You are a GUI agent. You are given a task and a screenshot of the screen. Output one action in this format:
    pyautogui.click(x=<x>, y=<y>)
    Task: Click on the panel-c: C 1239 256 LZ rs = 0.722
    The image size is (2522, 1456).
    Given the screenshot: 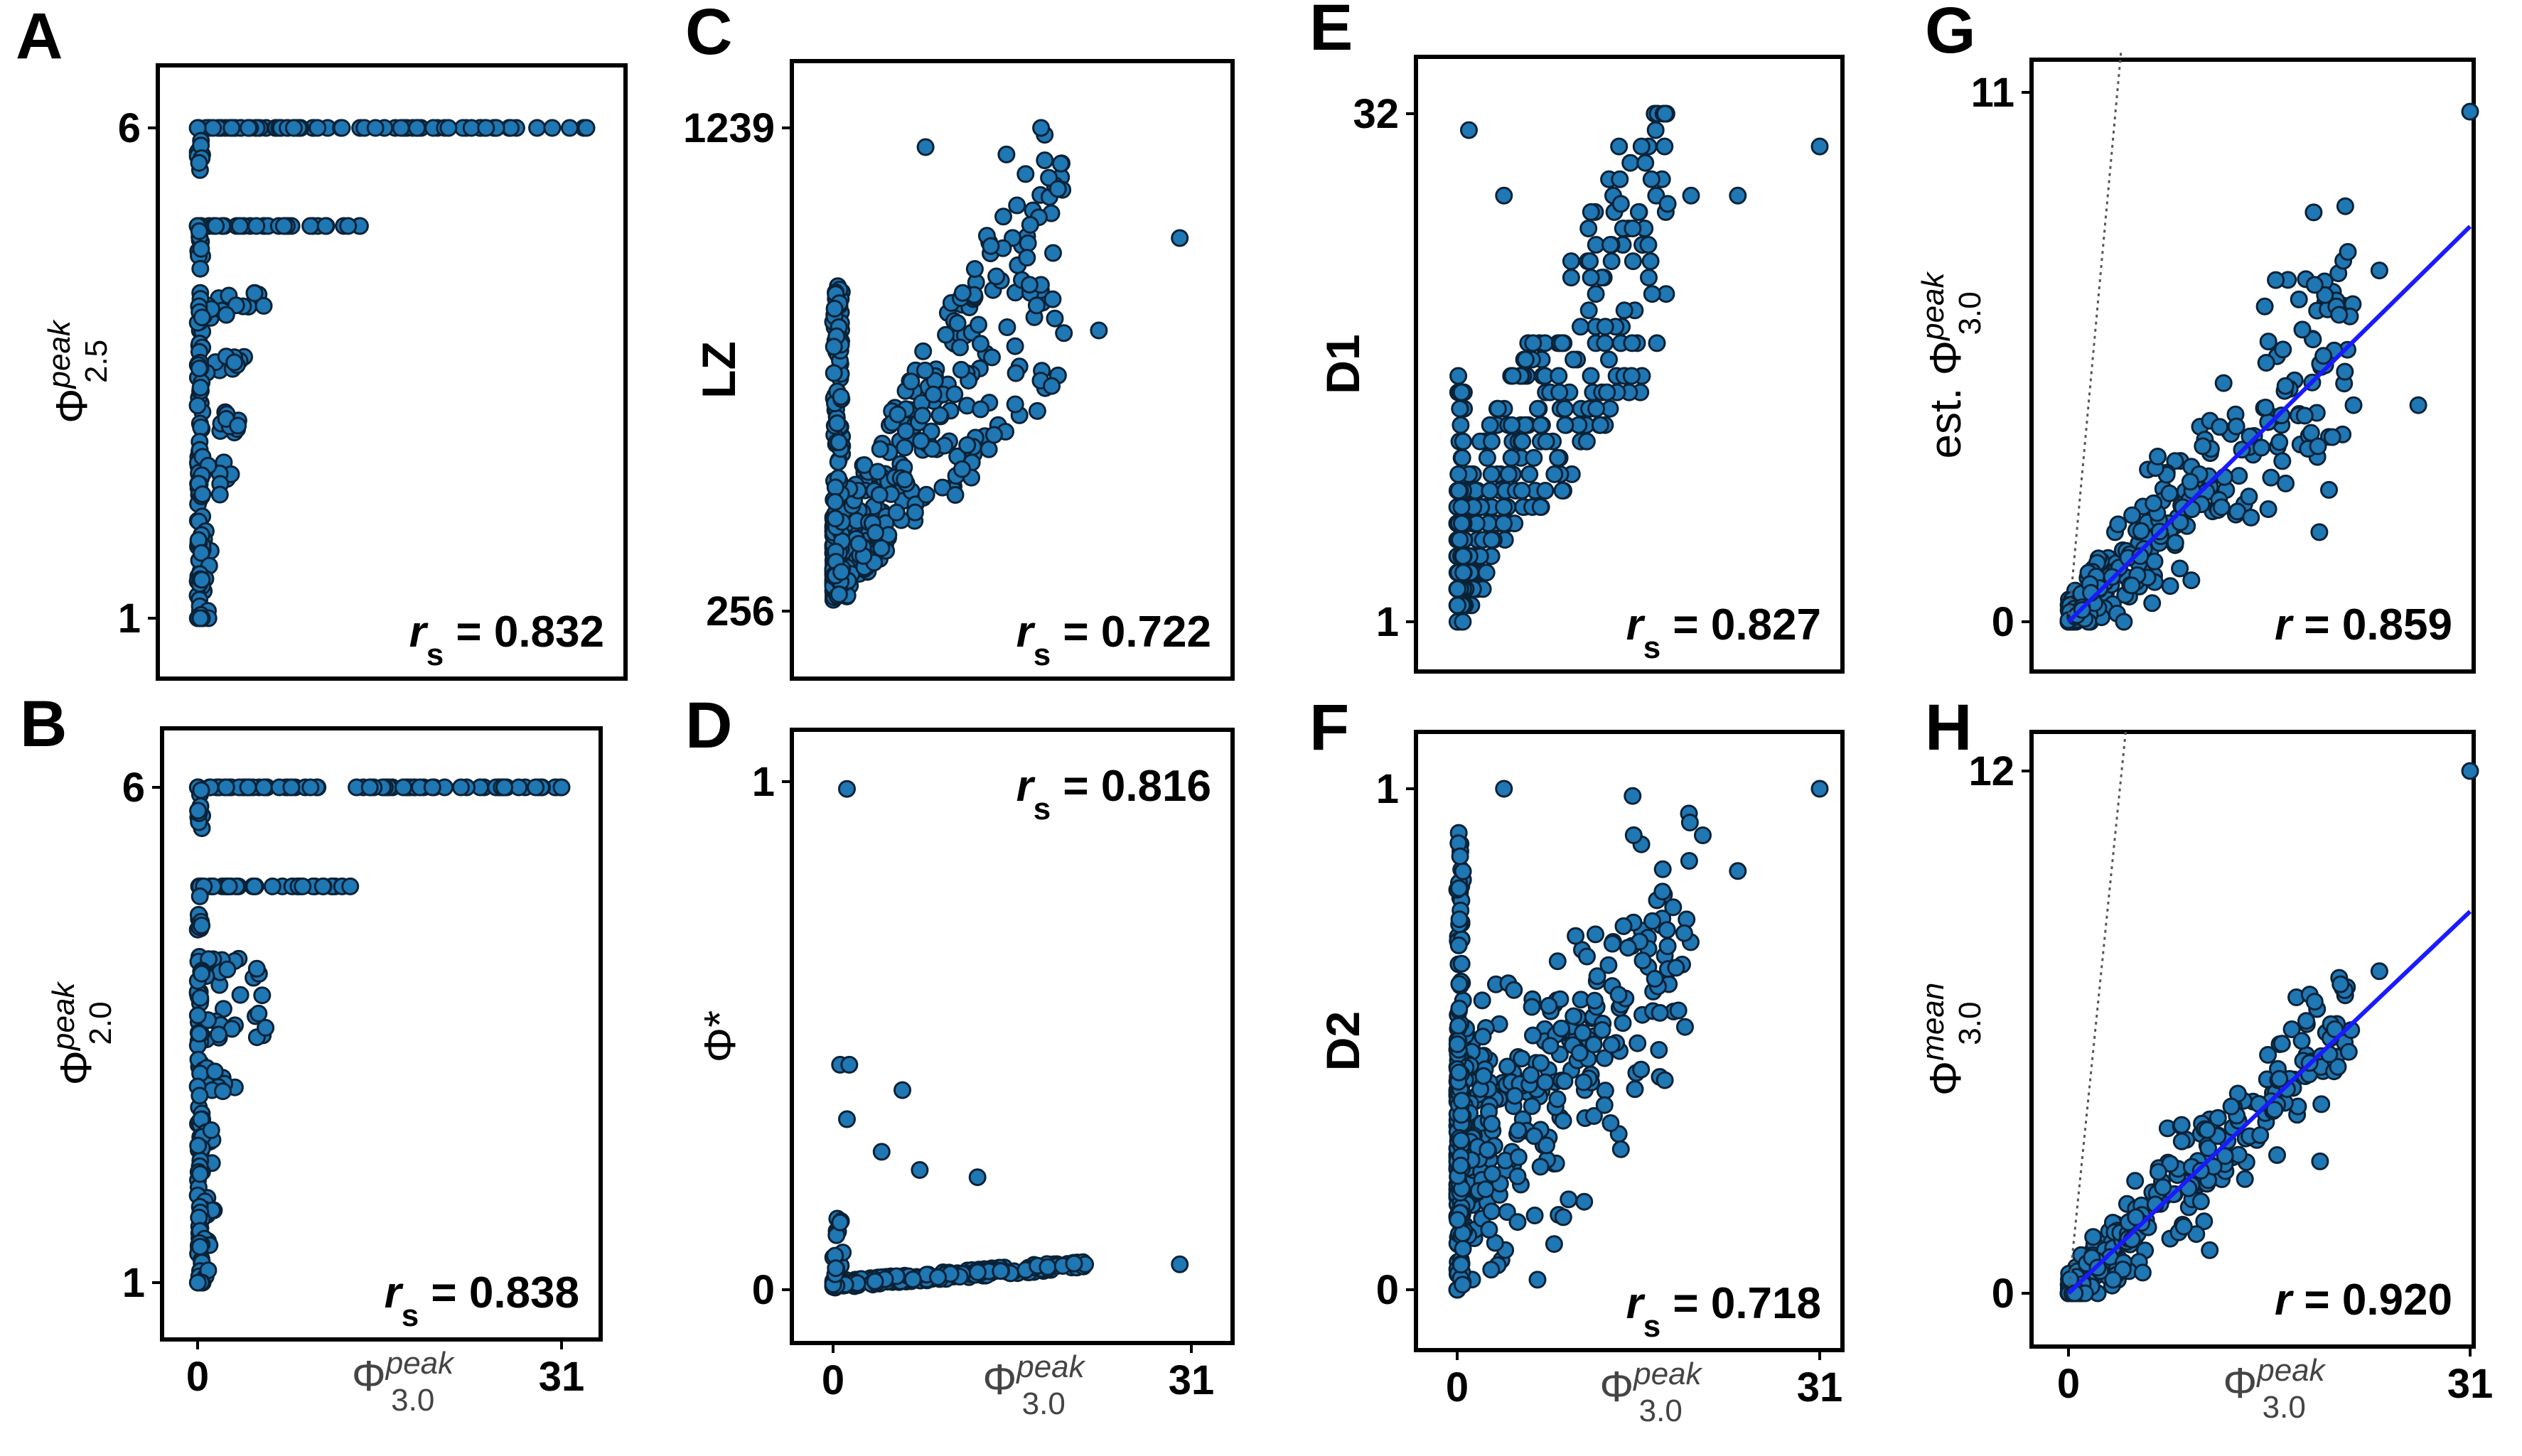 What is the action you would take?
    pyautogui.click(x=959, y=340)
    